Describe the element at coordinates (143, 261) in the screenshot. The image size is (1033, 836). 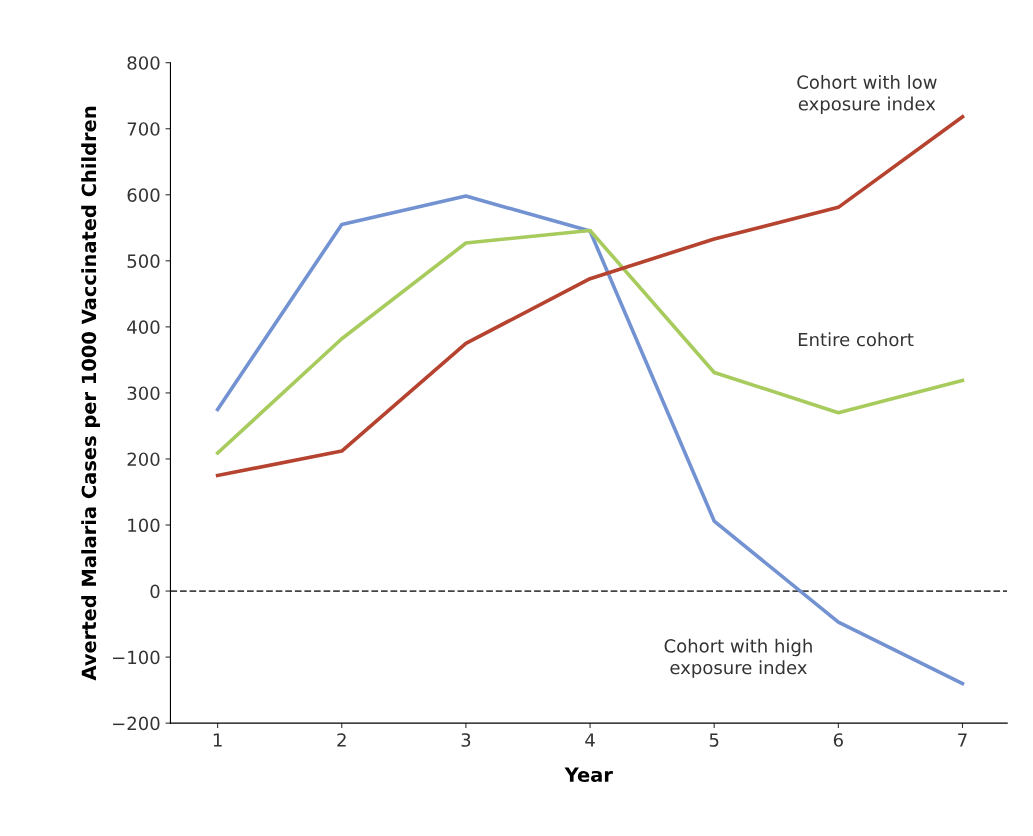
I see `y-tick-label: 500` at that location.